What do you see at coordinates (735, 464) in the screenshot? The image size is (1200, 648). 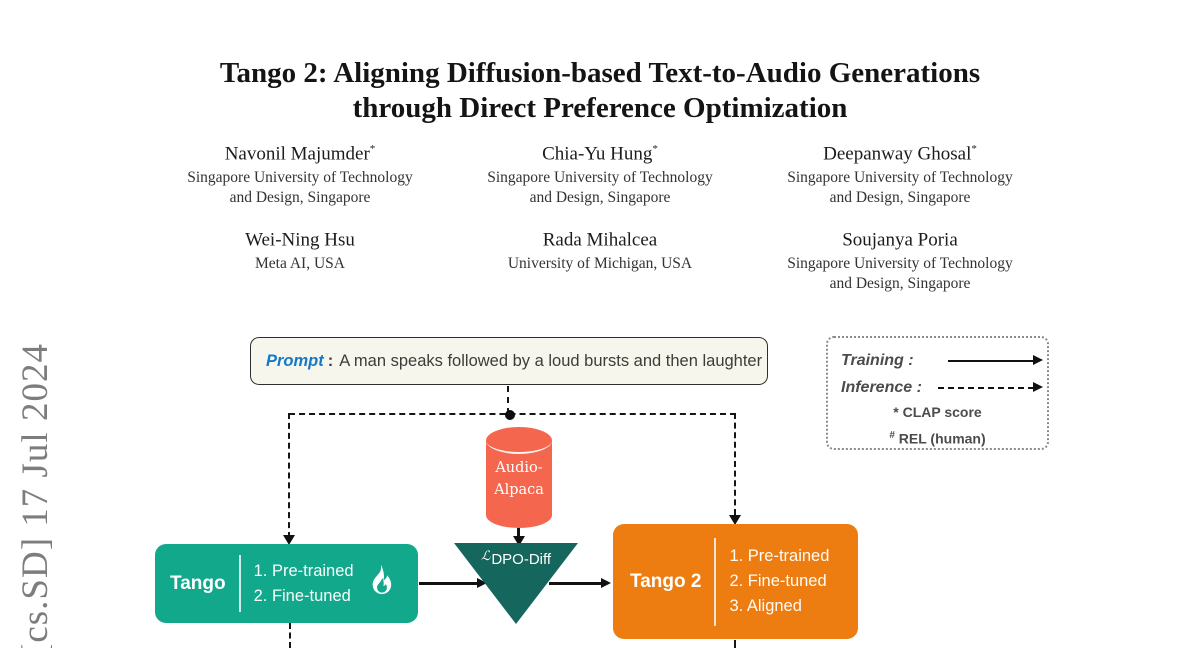 I see `tango2-inference-connector` at bounding box center [735, 464].